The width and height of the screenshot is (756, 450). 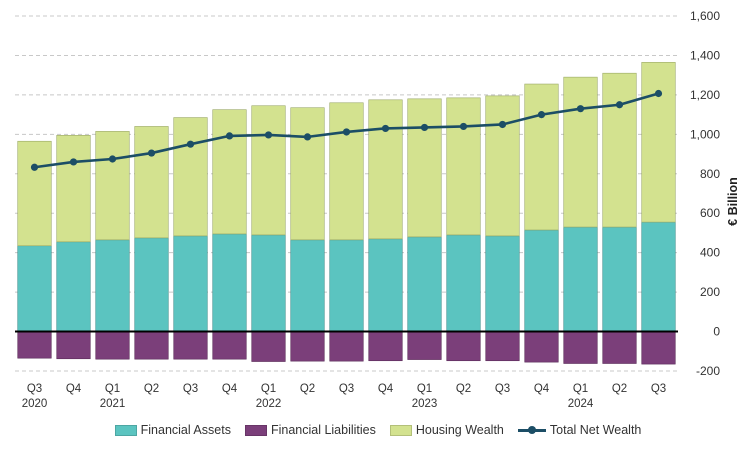 I want to click on y-tick-label: 1,000, so click(x=705, y=134).